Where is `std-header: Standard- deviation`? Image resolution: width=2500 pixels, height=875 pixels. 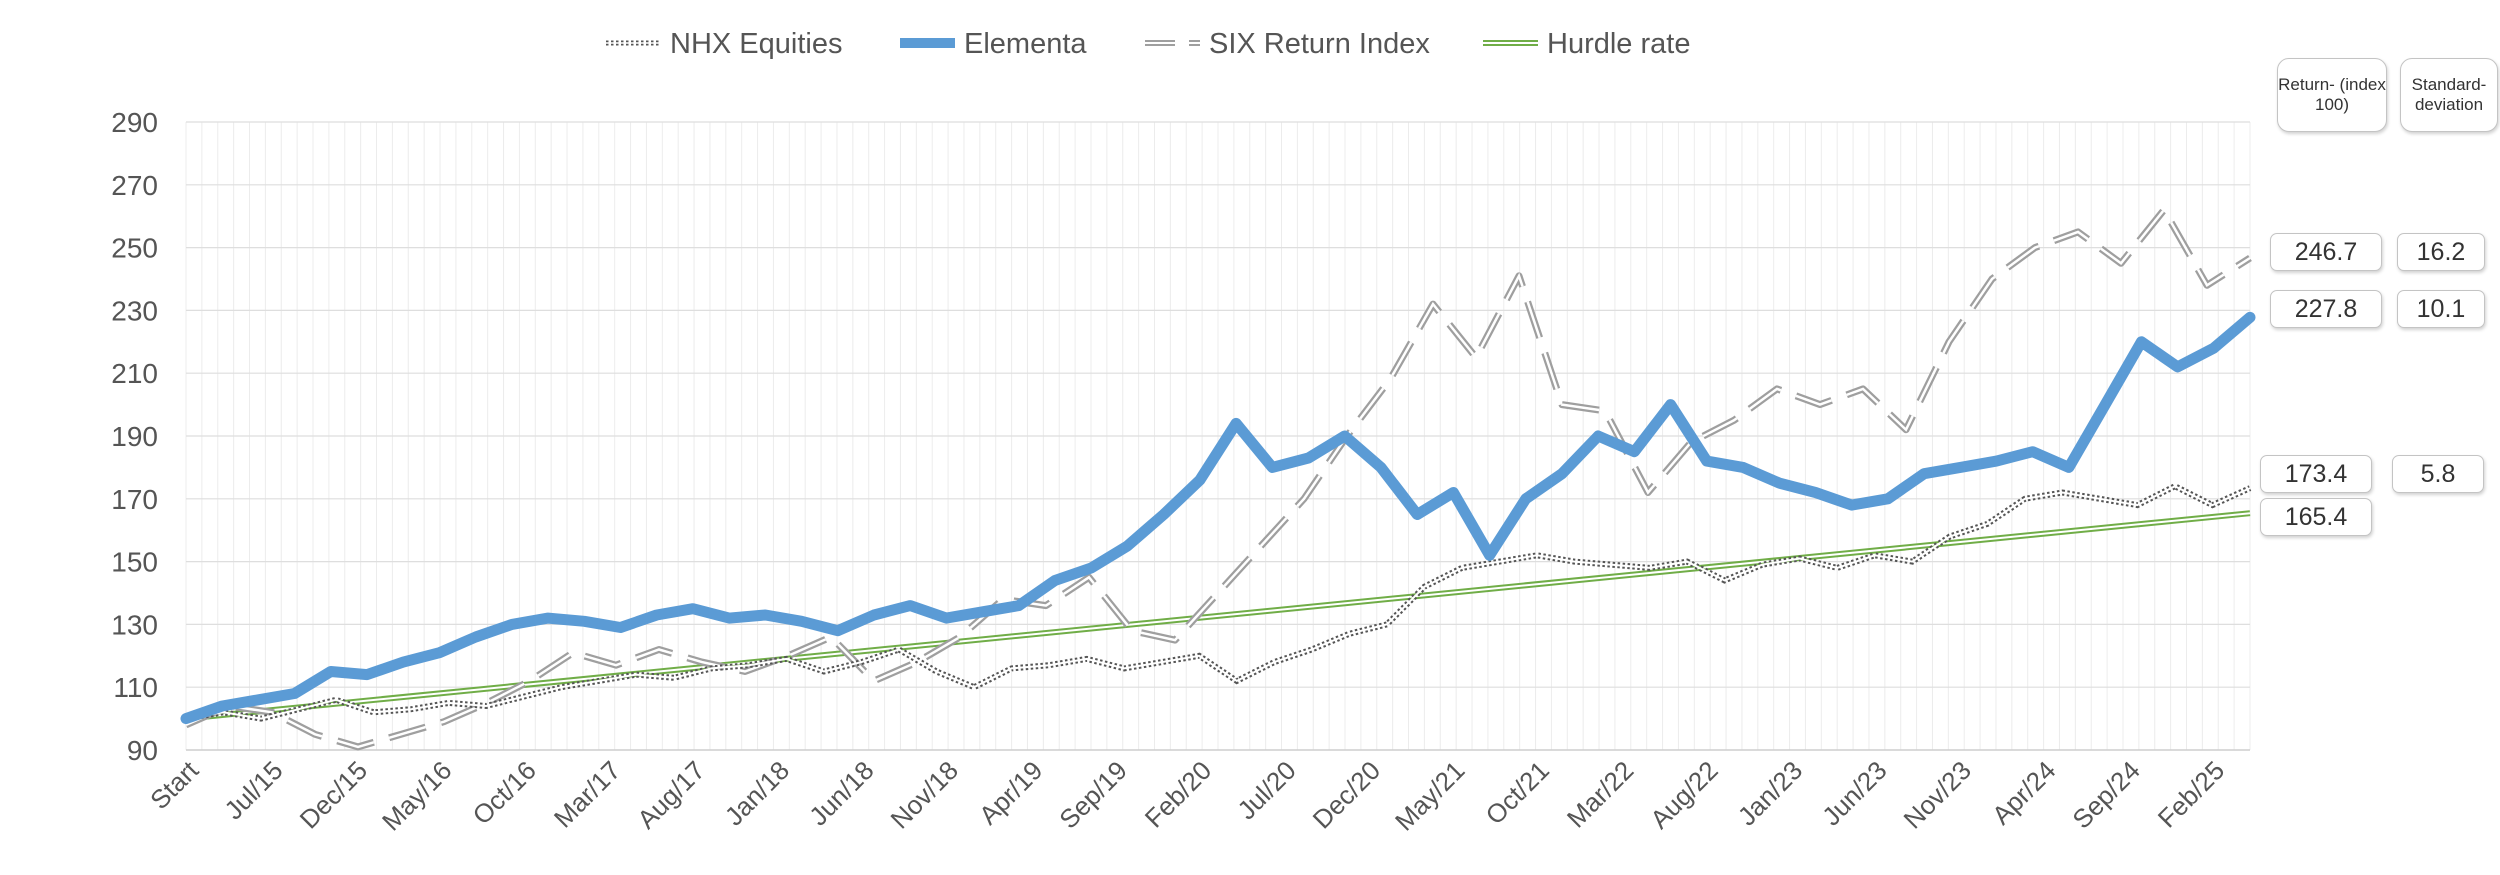
std-header: Standard- deviation is located at coordinates (2449, 95).